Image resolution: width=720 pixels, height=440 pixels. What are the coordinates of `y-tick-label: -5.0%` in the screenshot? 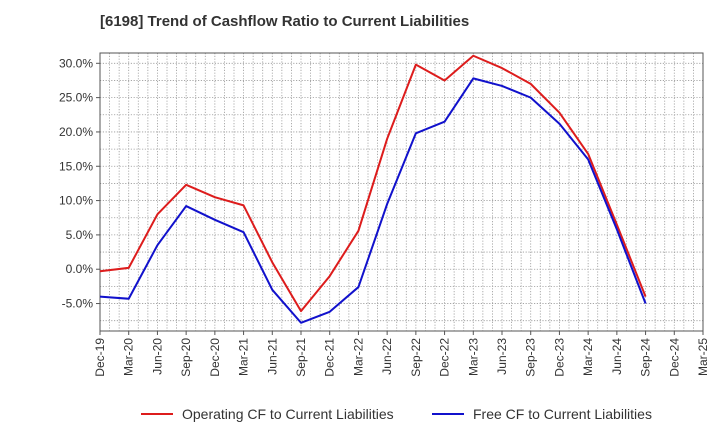 It's located at (78, 304).